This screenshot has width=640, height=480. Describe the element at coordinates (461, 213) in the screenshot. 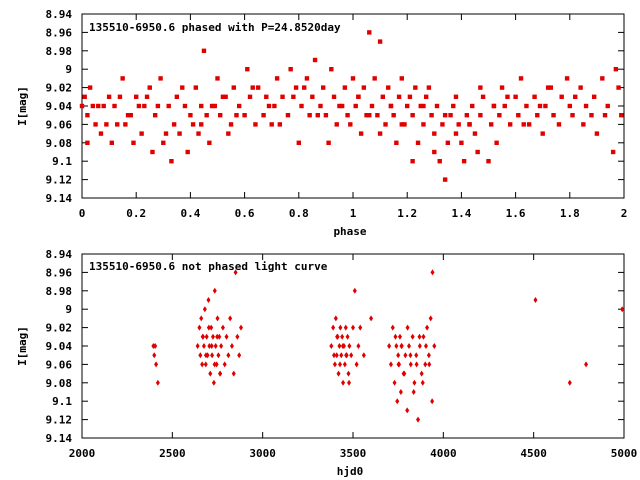

I see `x-tick-label: 1.4` at that location.